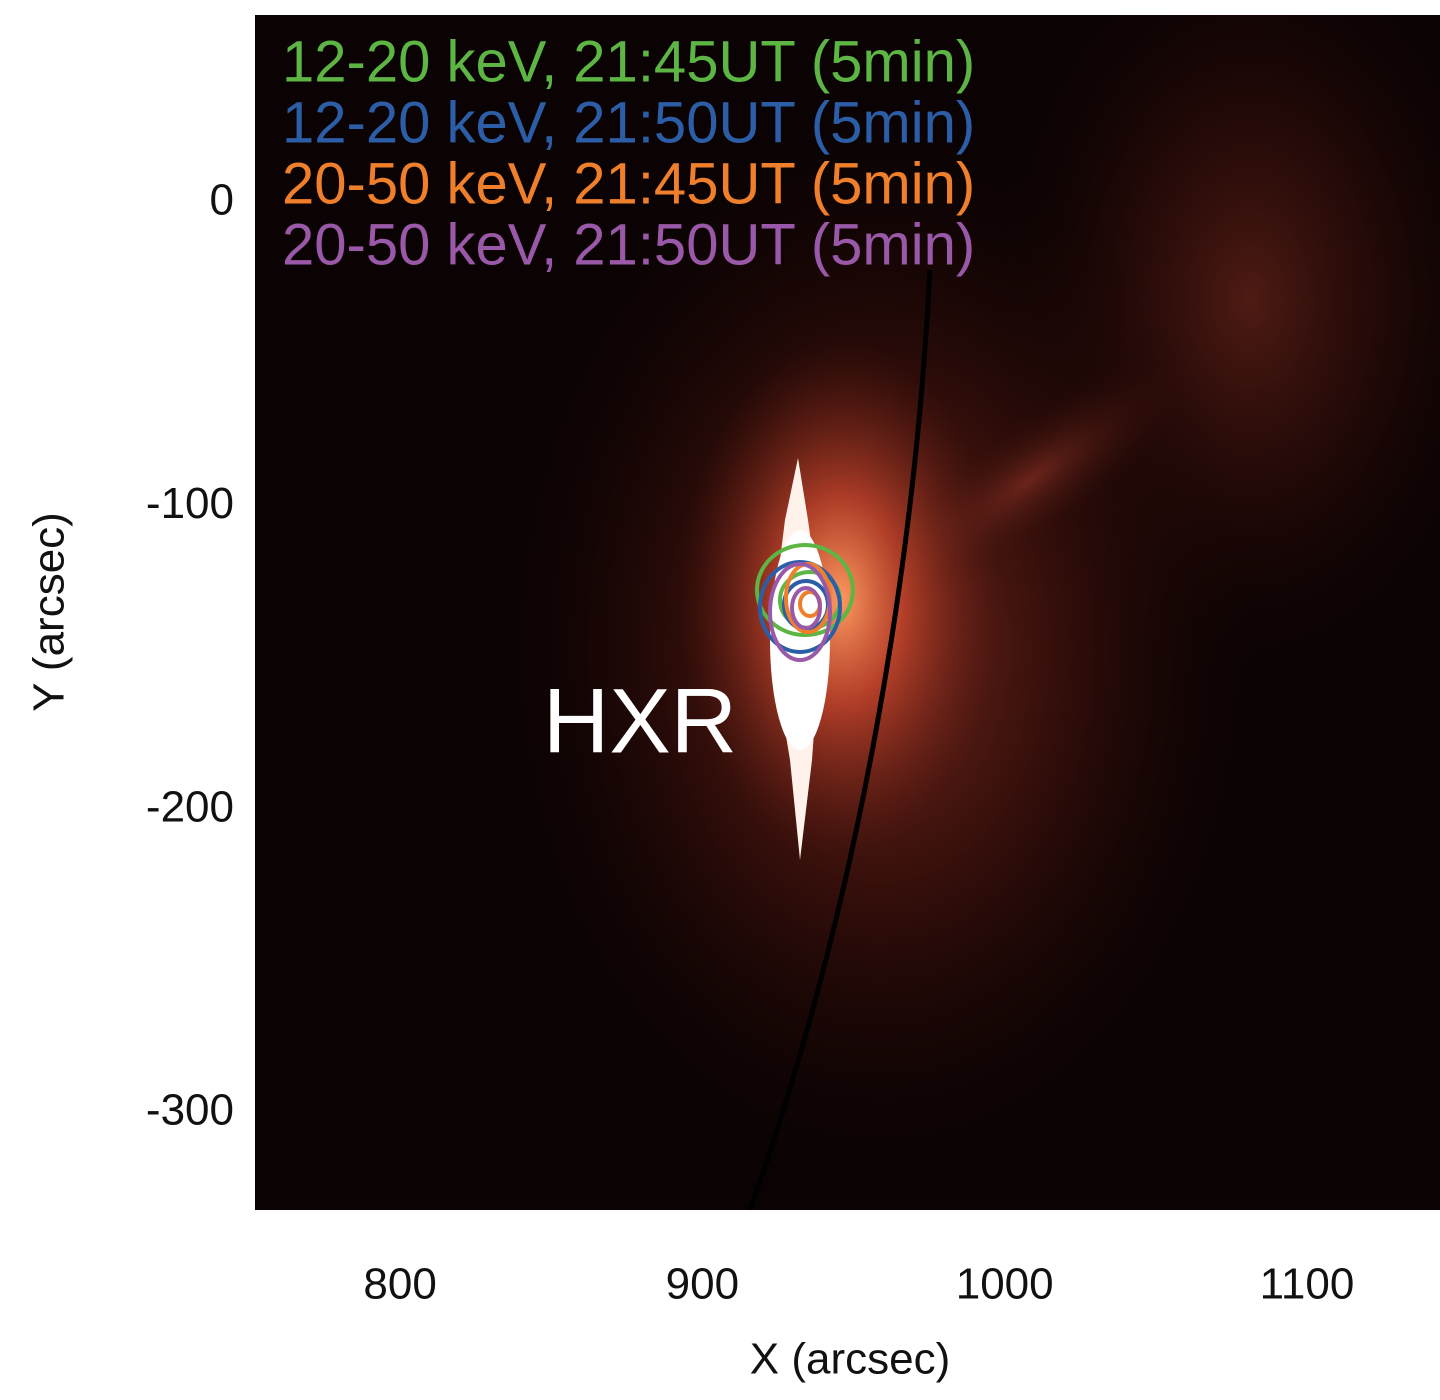 The width and height of the screenshot is (1440, 1400). What do you see at coordinates (190, 806) in the screenshot?
I see `y-tick-label: -200` at bounding box center [190, 806].